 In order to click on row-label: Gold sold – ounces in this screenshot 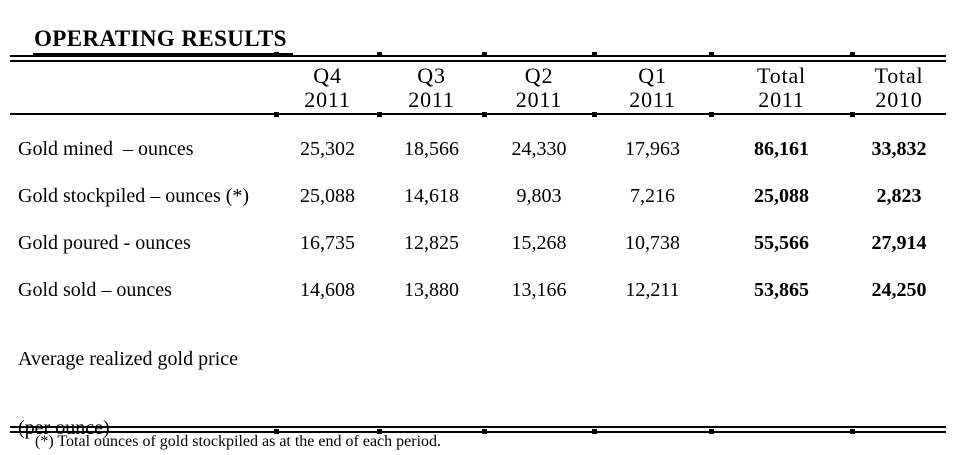, I will do `click(95, 290)`.